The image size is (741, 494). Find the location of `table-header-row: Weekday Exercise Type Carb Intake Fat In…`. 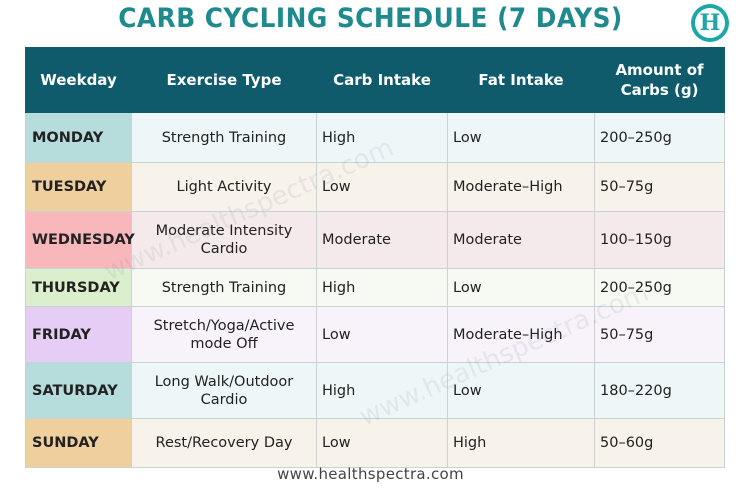

table-header-row: Weekday Exercise Type Carb Intake Fat In… is located at coordinates (375, 80).